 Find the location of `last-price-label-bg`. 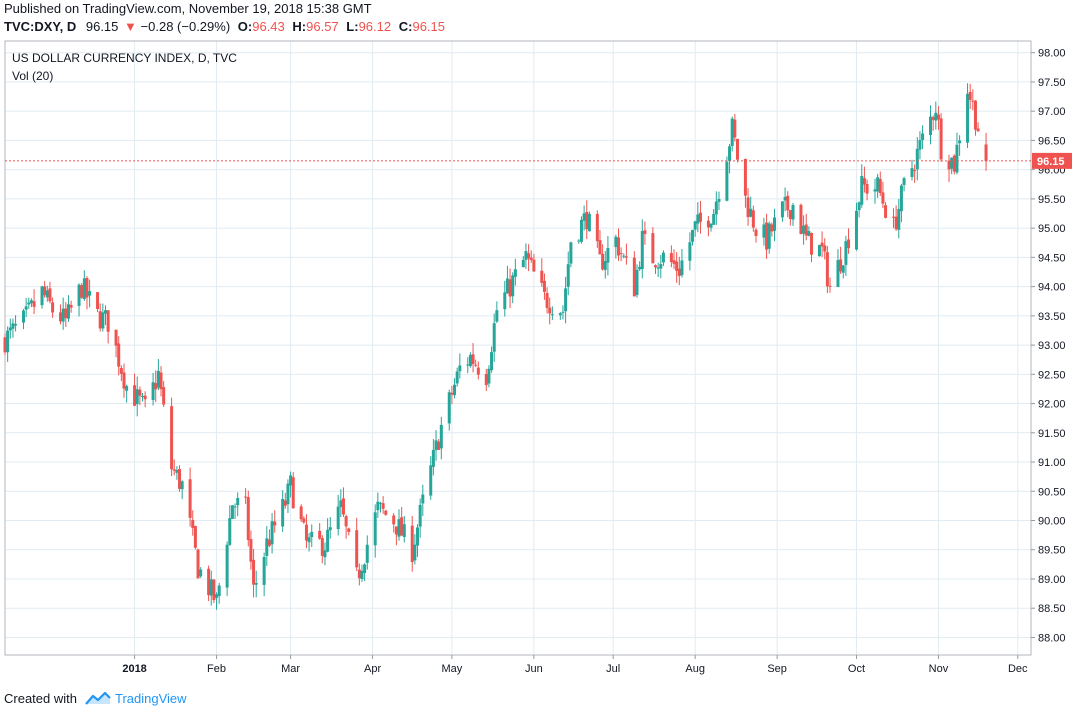

last-price-label-bg is located at coordinates (1052, 160).